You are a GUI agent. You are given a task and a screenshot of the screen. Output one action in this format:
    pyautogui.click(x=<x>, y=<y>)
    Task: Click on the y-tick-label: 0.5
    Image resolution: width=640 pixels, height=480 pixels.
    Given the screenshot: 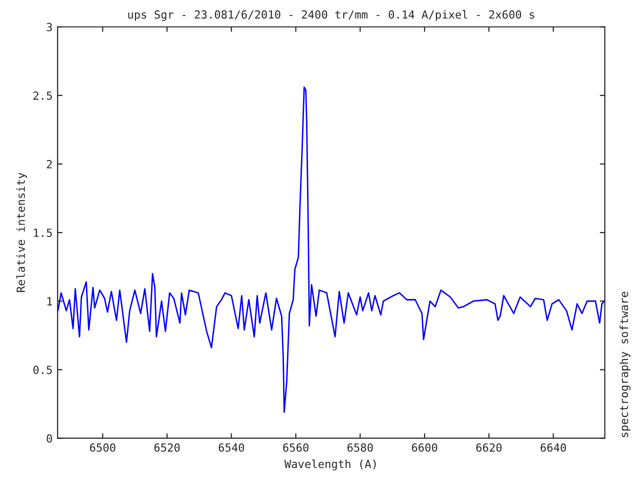 What is the action you would take?
    pyautogui.click(x=42, y=370)
    